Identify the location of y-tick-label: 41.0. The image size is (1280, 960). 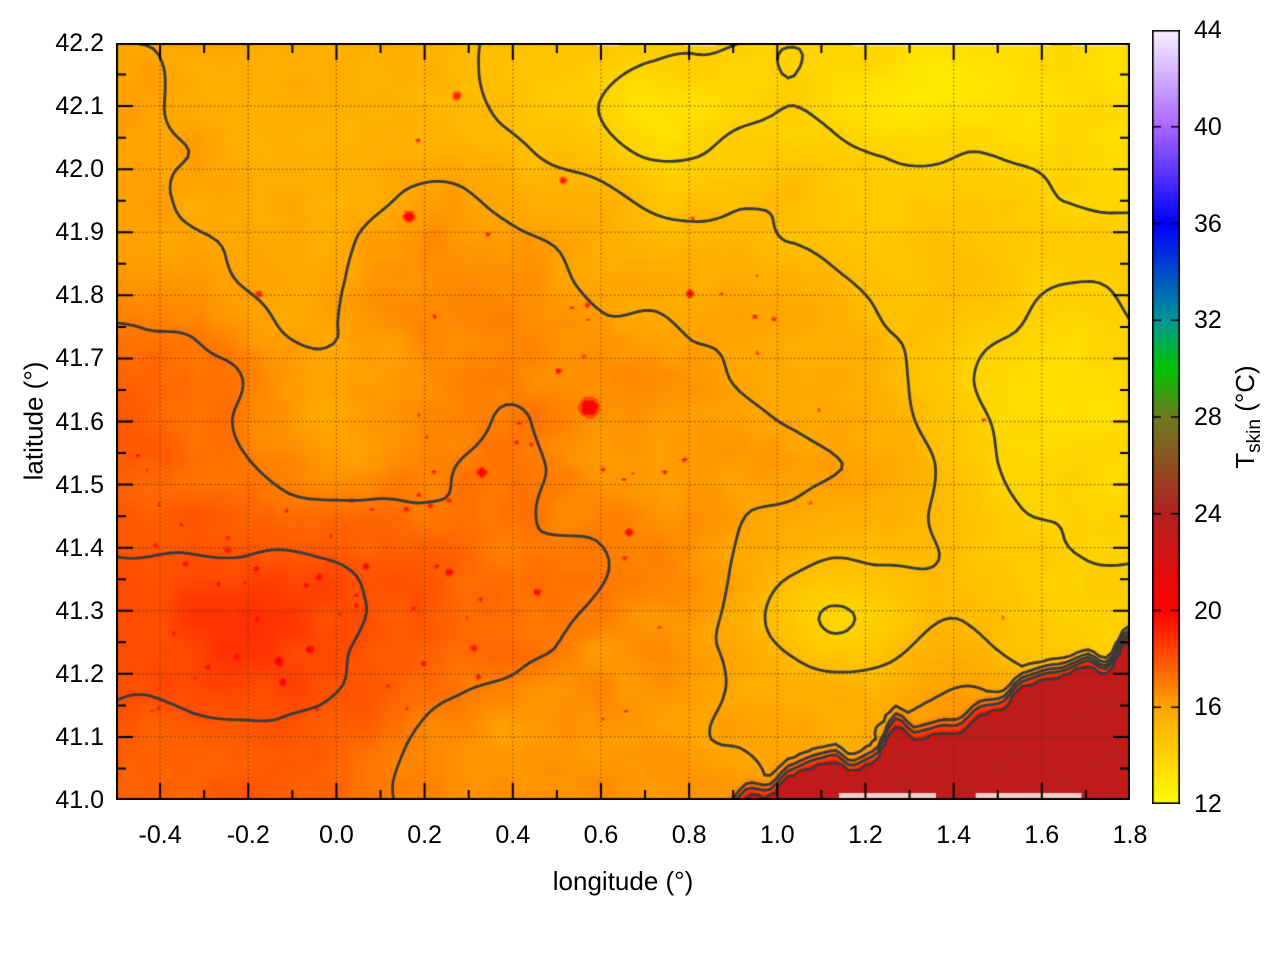
(79, 800).